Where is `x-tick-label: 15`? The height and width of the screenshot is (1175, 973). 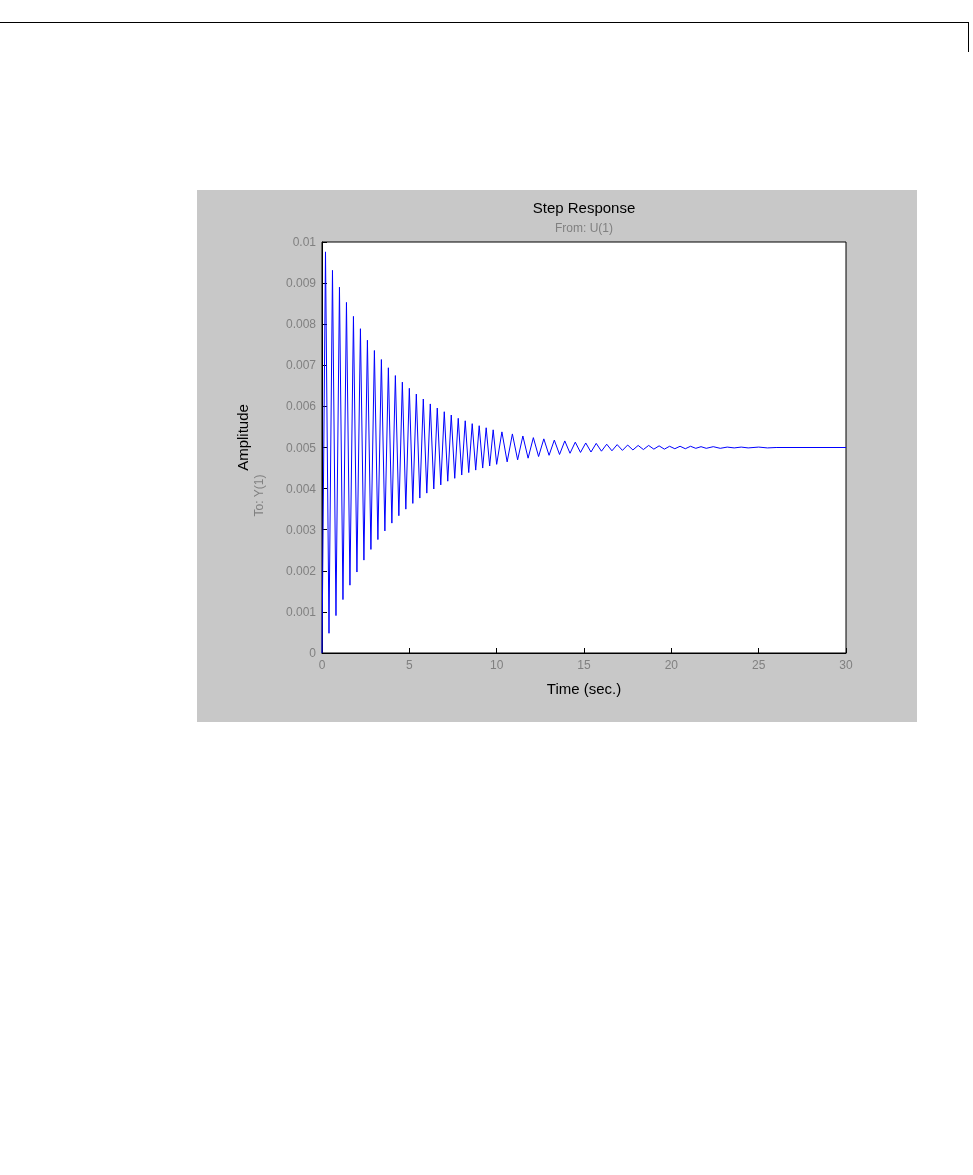
x-tick-label: 15 is located at coordinates (584, 665).